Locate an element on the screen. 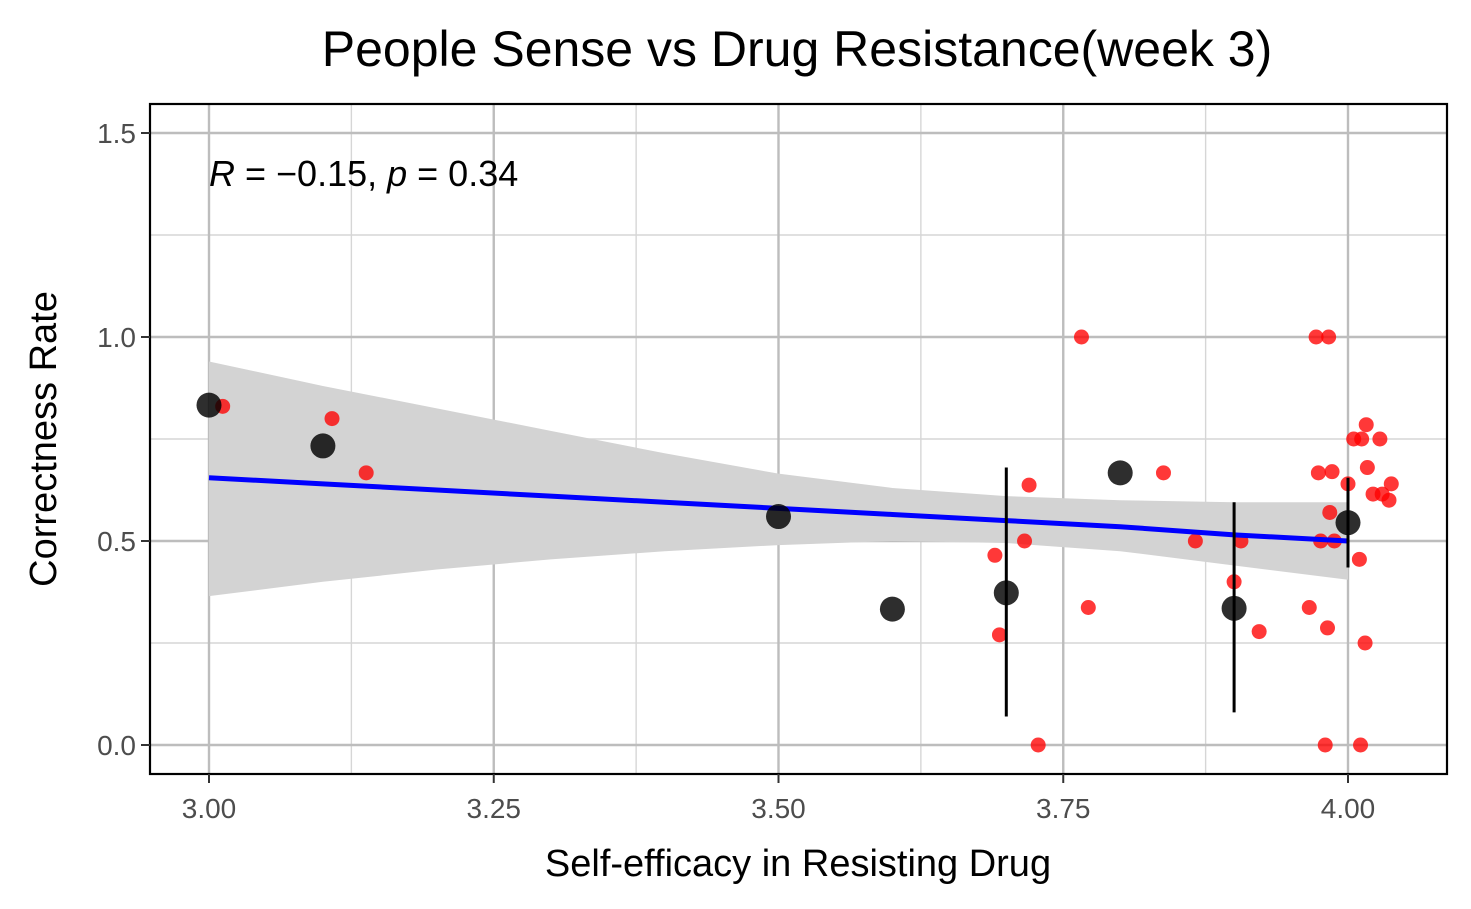  chart-title: People Sense vs Drug Resistance(week 3) is located at coordinates (797, 49).